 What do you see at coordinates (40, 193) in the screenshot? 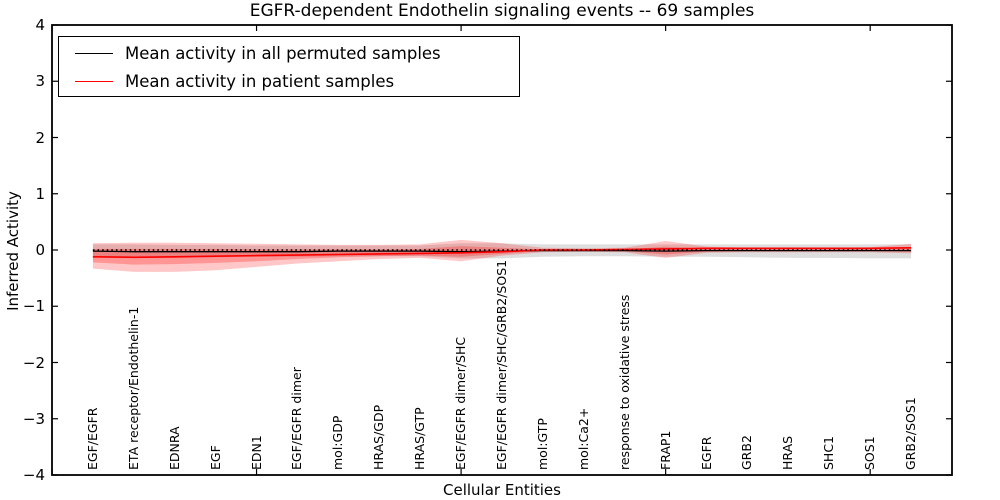
I see `y-tick-label: 1` at bounding box center [40, 193].